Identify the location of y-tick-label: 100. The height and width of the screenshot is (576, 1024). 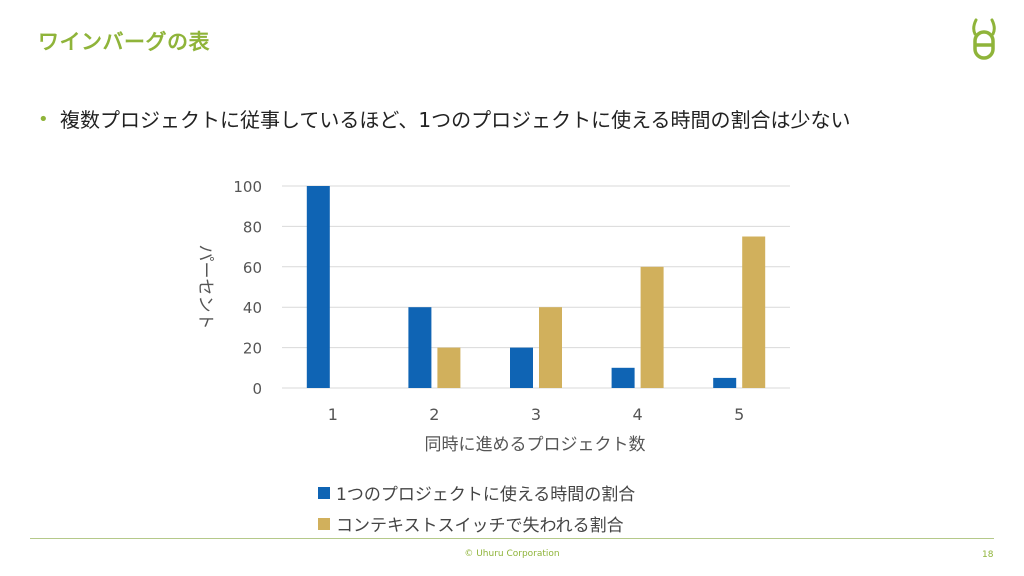
(247, 187).